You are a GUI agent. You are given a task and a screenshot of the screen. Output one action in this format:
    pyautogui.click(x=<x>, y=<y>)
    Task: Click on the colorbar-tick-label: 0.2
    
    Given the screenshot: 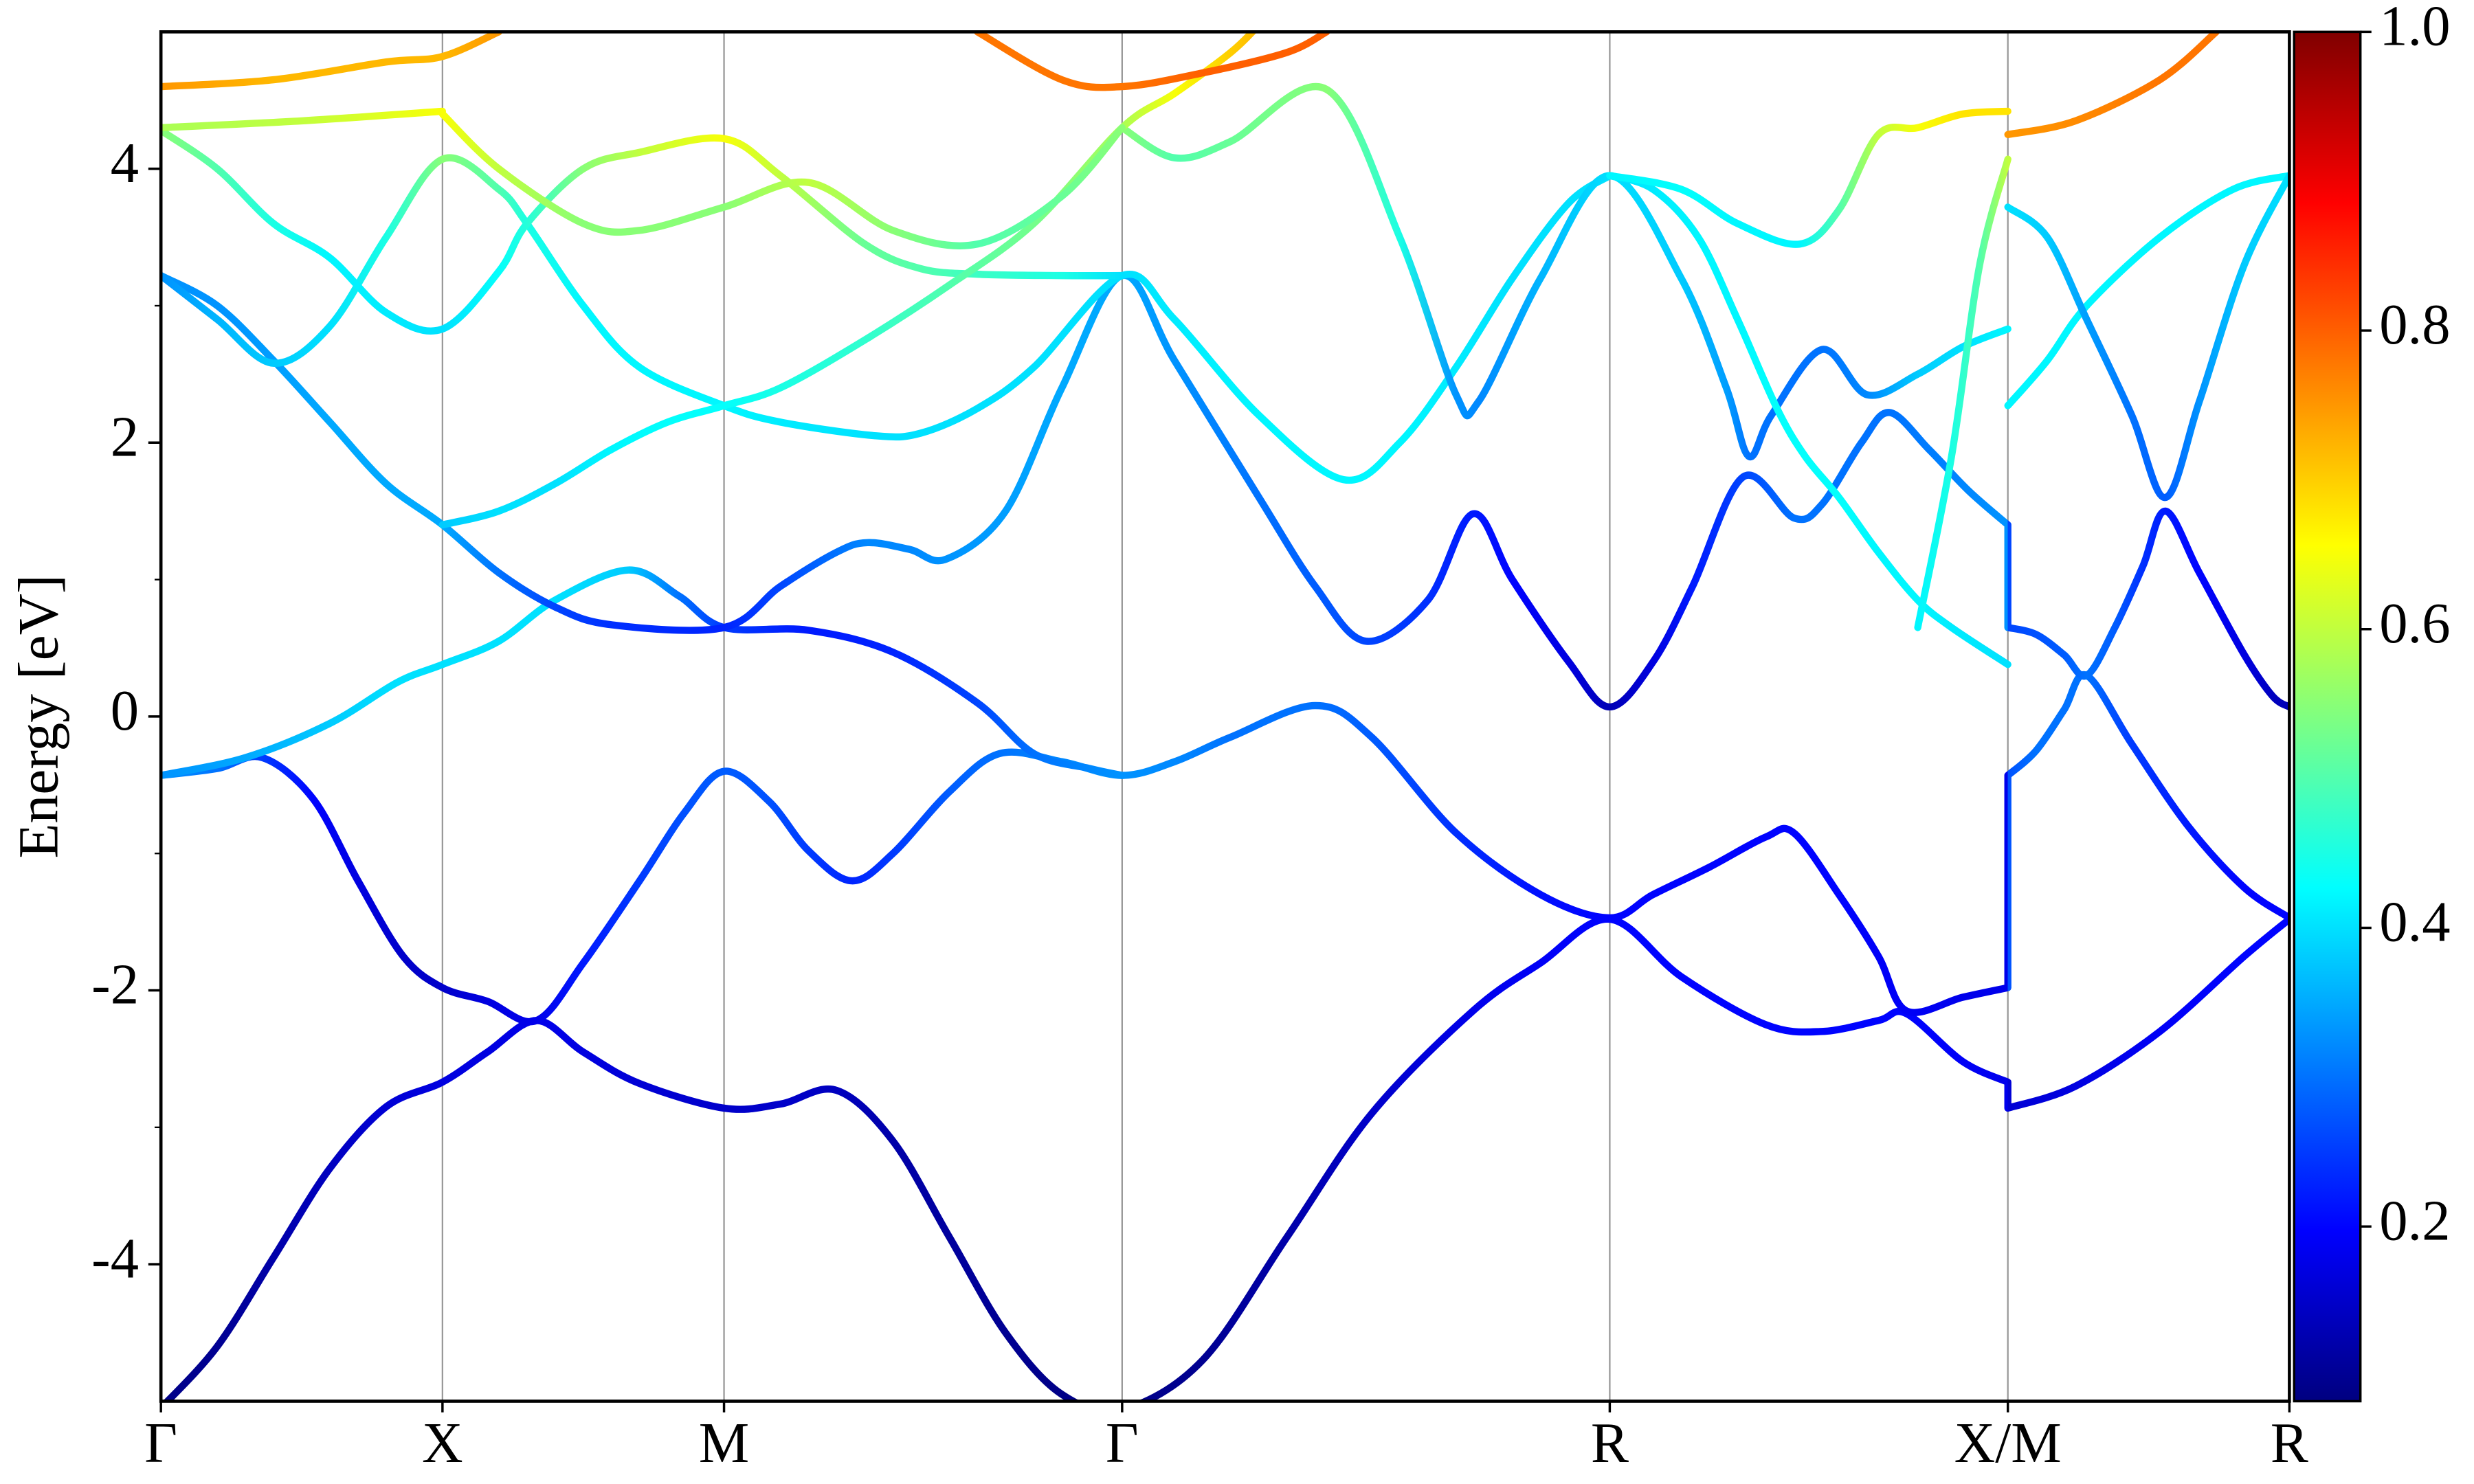 What is the action you would take?
    pyautogui.click(x=2414, y=1220)
    